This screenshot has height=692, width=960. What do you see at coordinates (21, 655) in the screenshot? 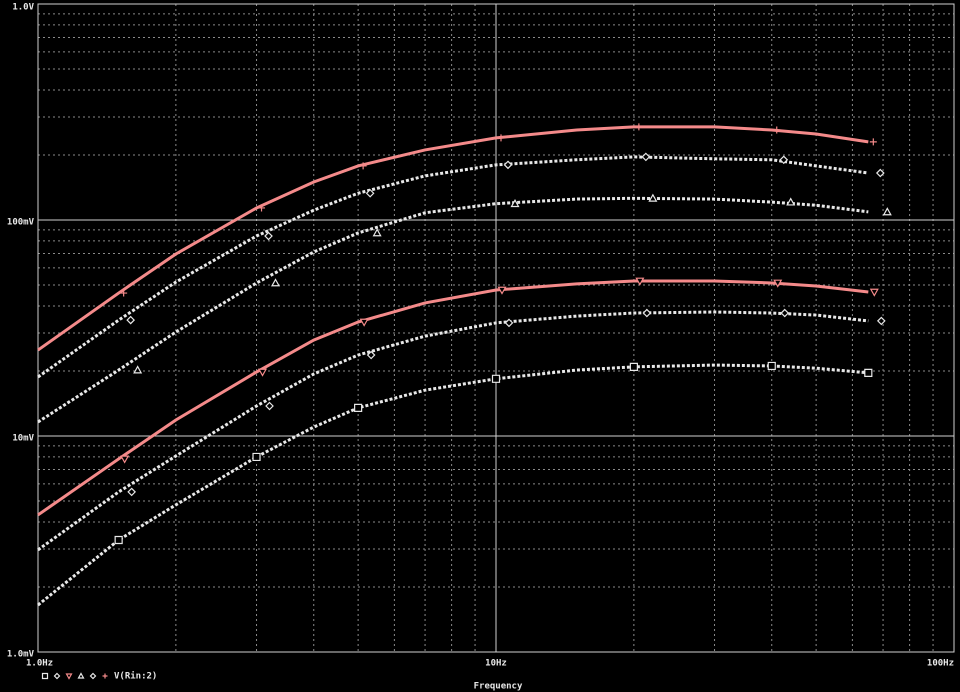
I see `y-tick-label: 1.0mV` at bounding box center [21, 655].